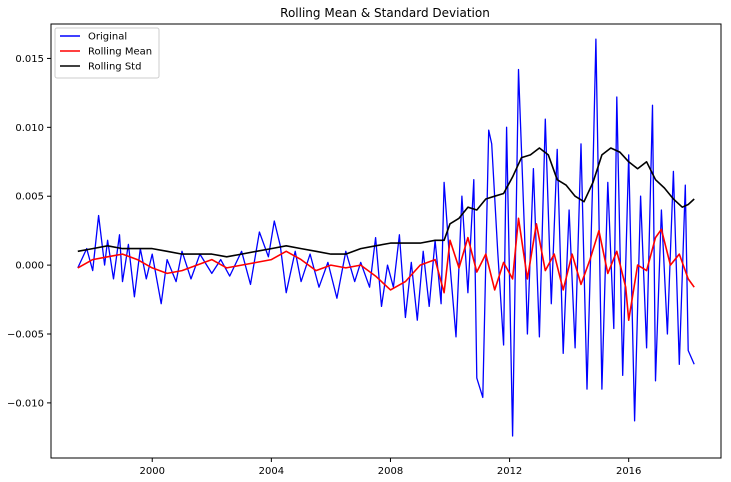 The width and height of the screenshot is (731, 482). I want to click on chart-title: Rolling Mean & Standard Deviation, so click(385, 13).